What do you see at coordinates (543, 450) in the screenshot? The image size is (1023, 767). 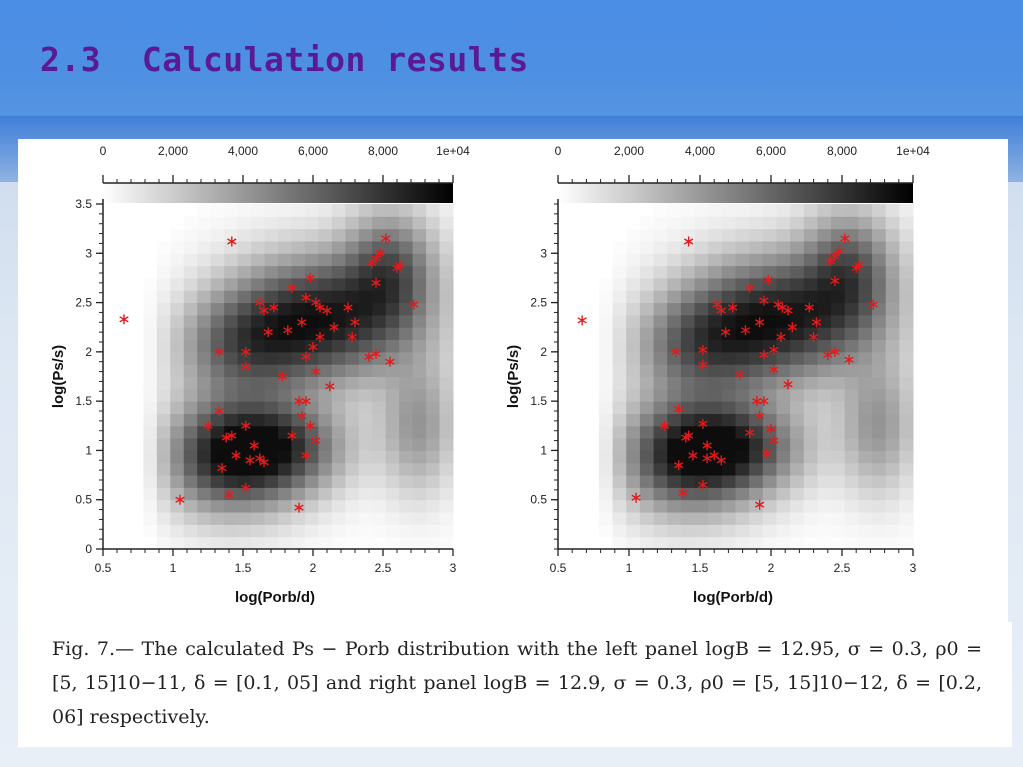 I see `y-tick-label: 1` at bounding box center [543, 450].